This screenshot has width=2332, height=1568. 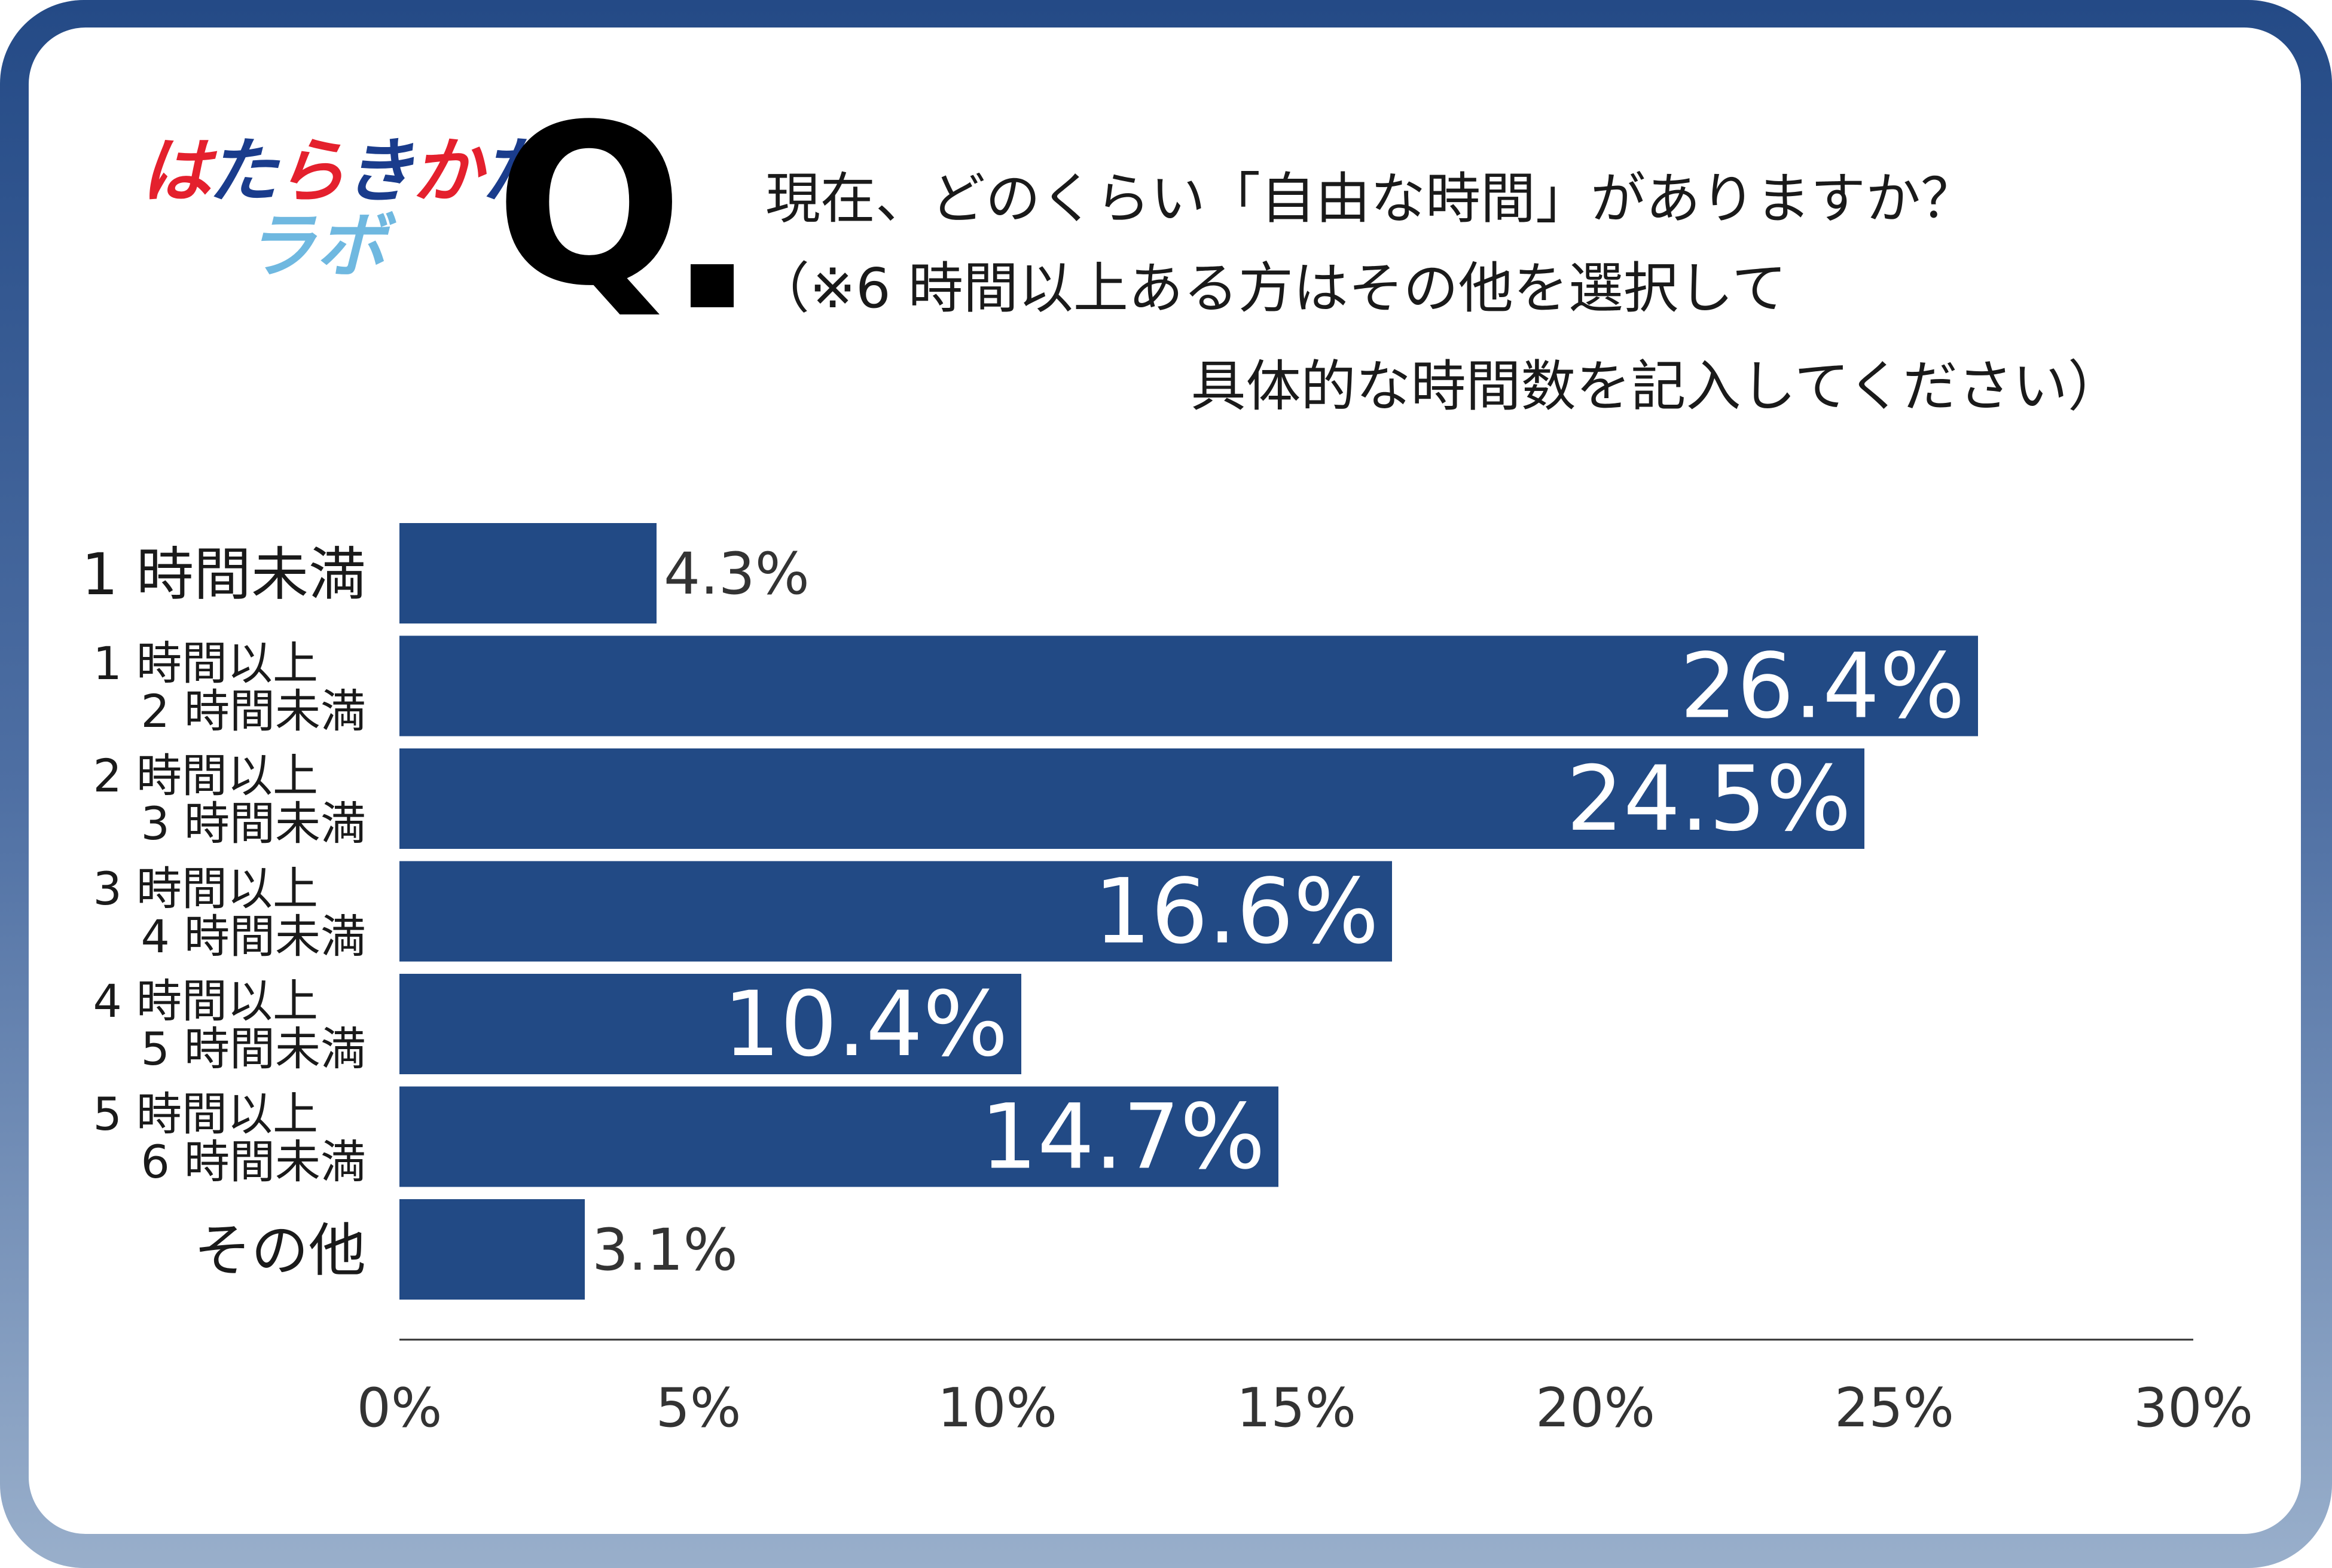 I want to click on bar-value-label: 26.4%, so click(x=1822, y=687).